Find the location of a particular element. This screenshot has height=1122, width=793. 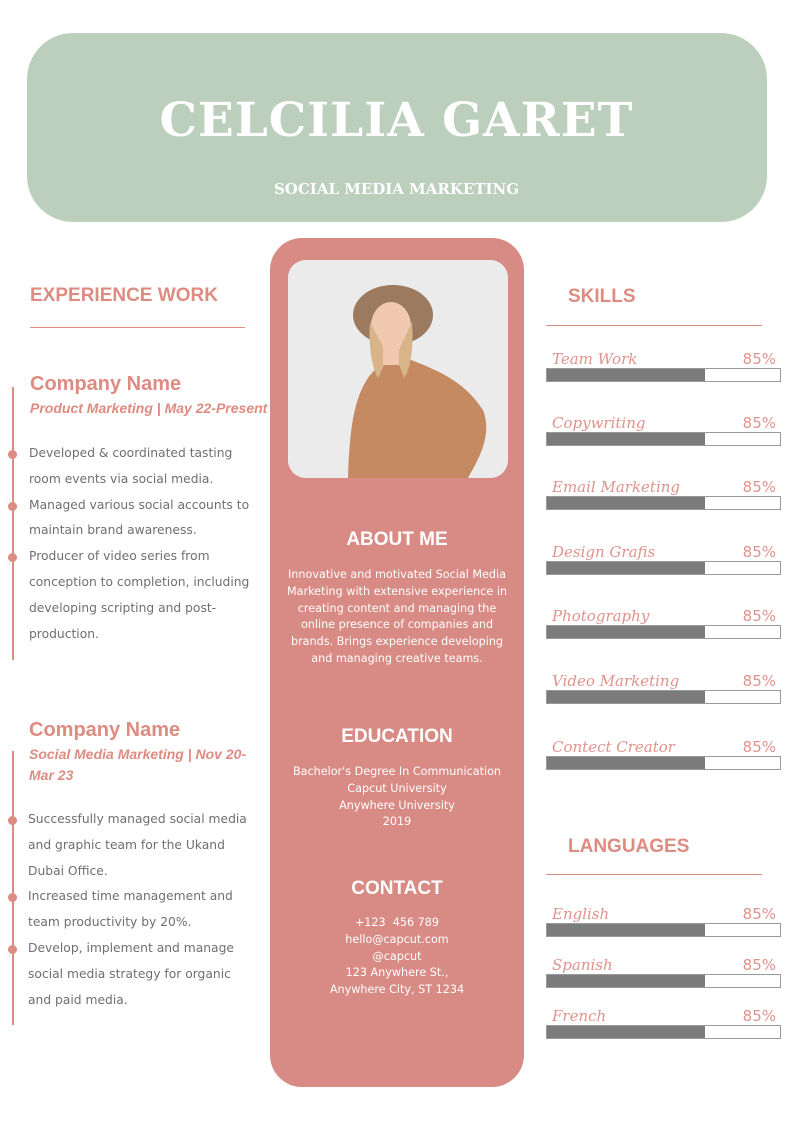

education-title: EDUCATION is located at coordinates (397, 736).